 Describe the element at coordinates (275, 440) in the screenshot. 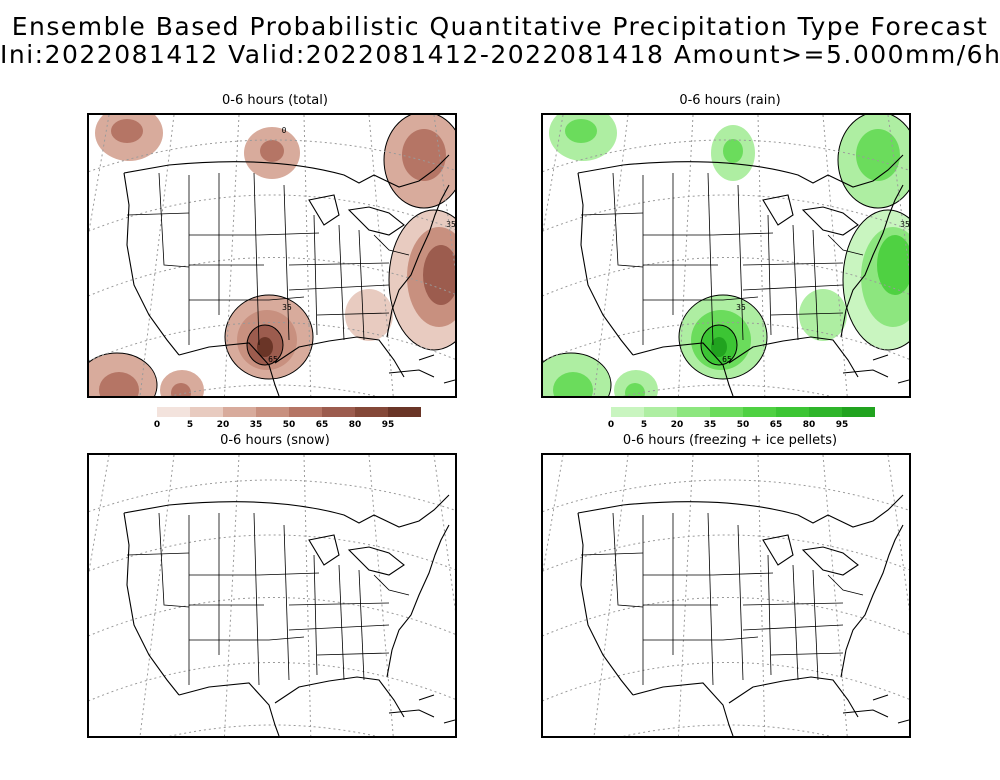

I see `panel-title-snow: 0-6 hours (snow)` at that location.